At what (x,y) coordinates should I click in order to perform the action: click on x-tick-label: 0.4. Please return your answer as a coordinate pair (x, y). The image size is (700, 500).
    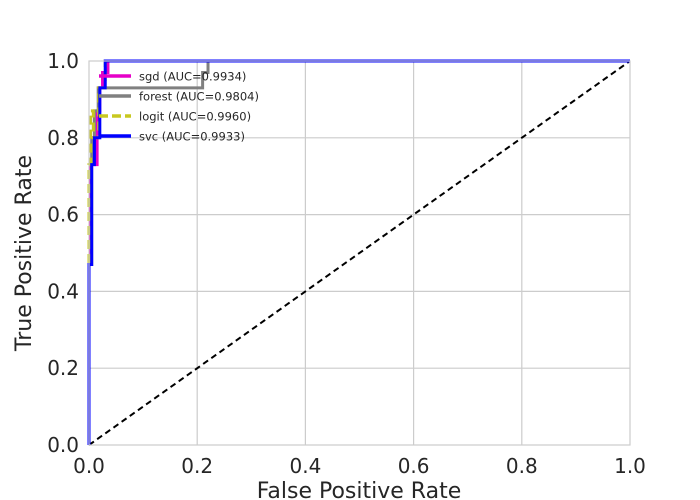
    Looking at the image, I should click on (305, 466).